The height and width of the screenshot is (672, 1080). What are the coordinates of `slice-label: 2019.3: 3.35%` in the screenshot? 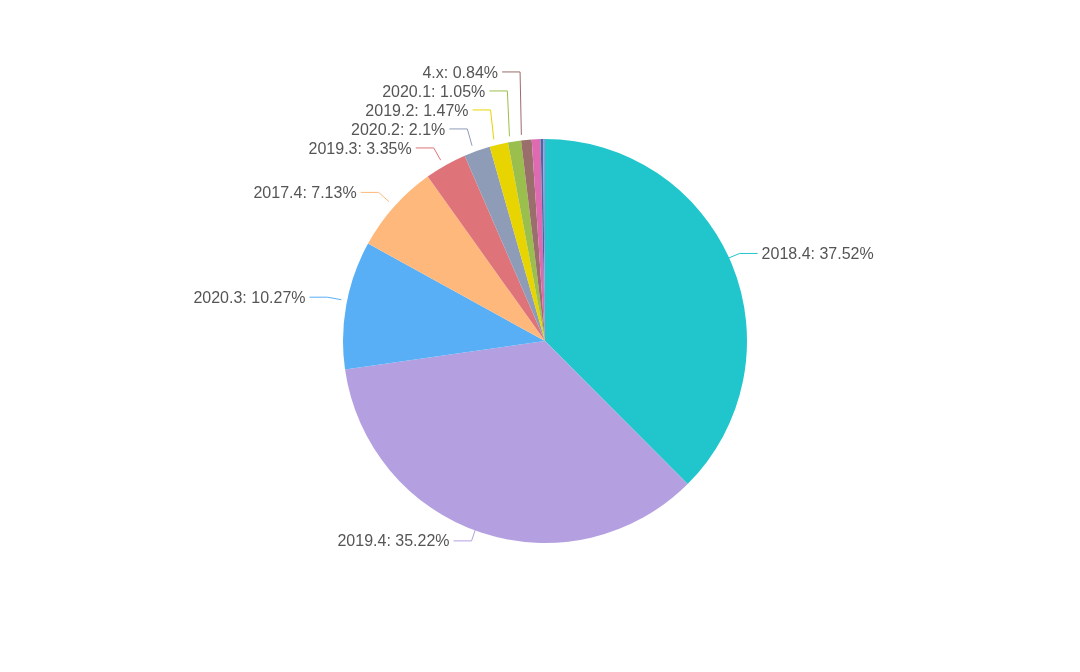 It's located at (360, 148).